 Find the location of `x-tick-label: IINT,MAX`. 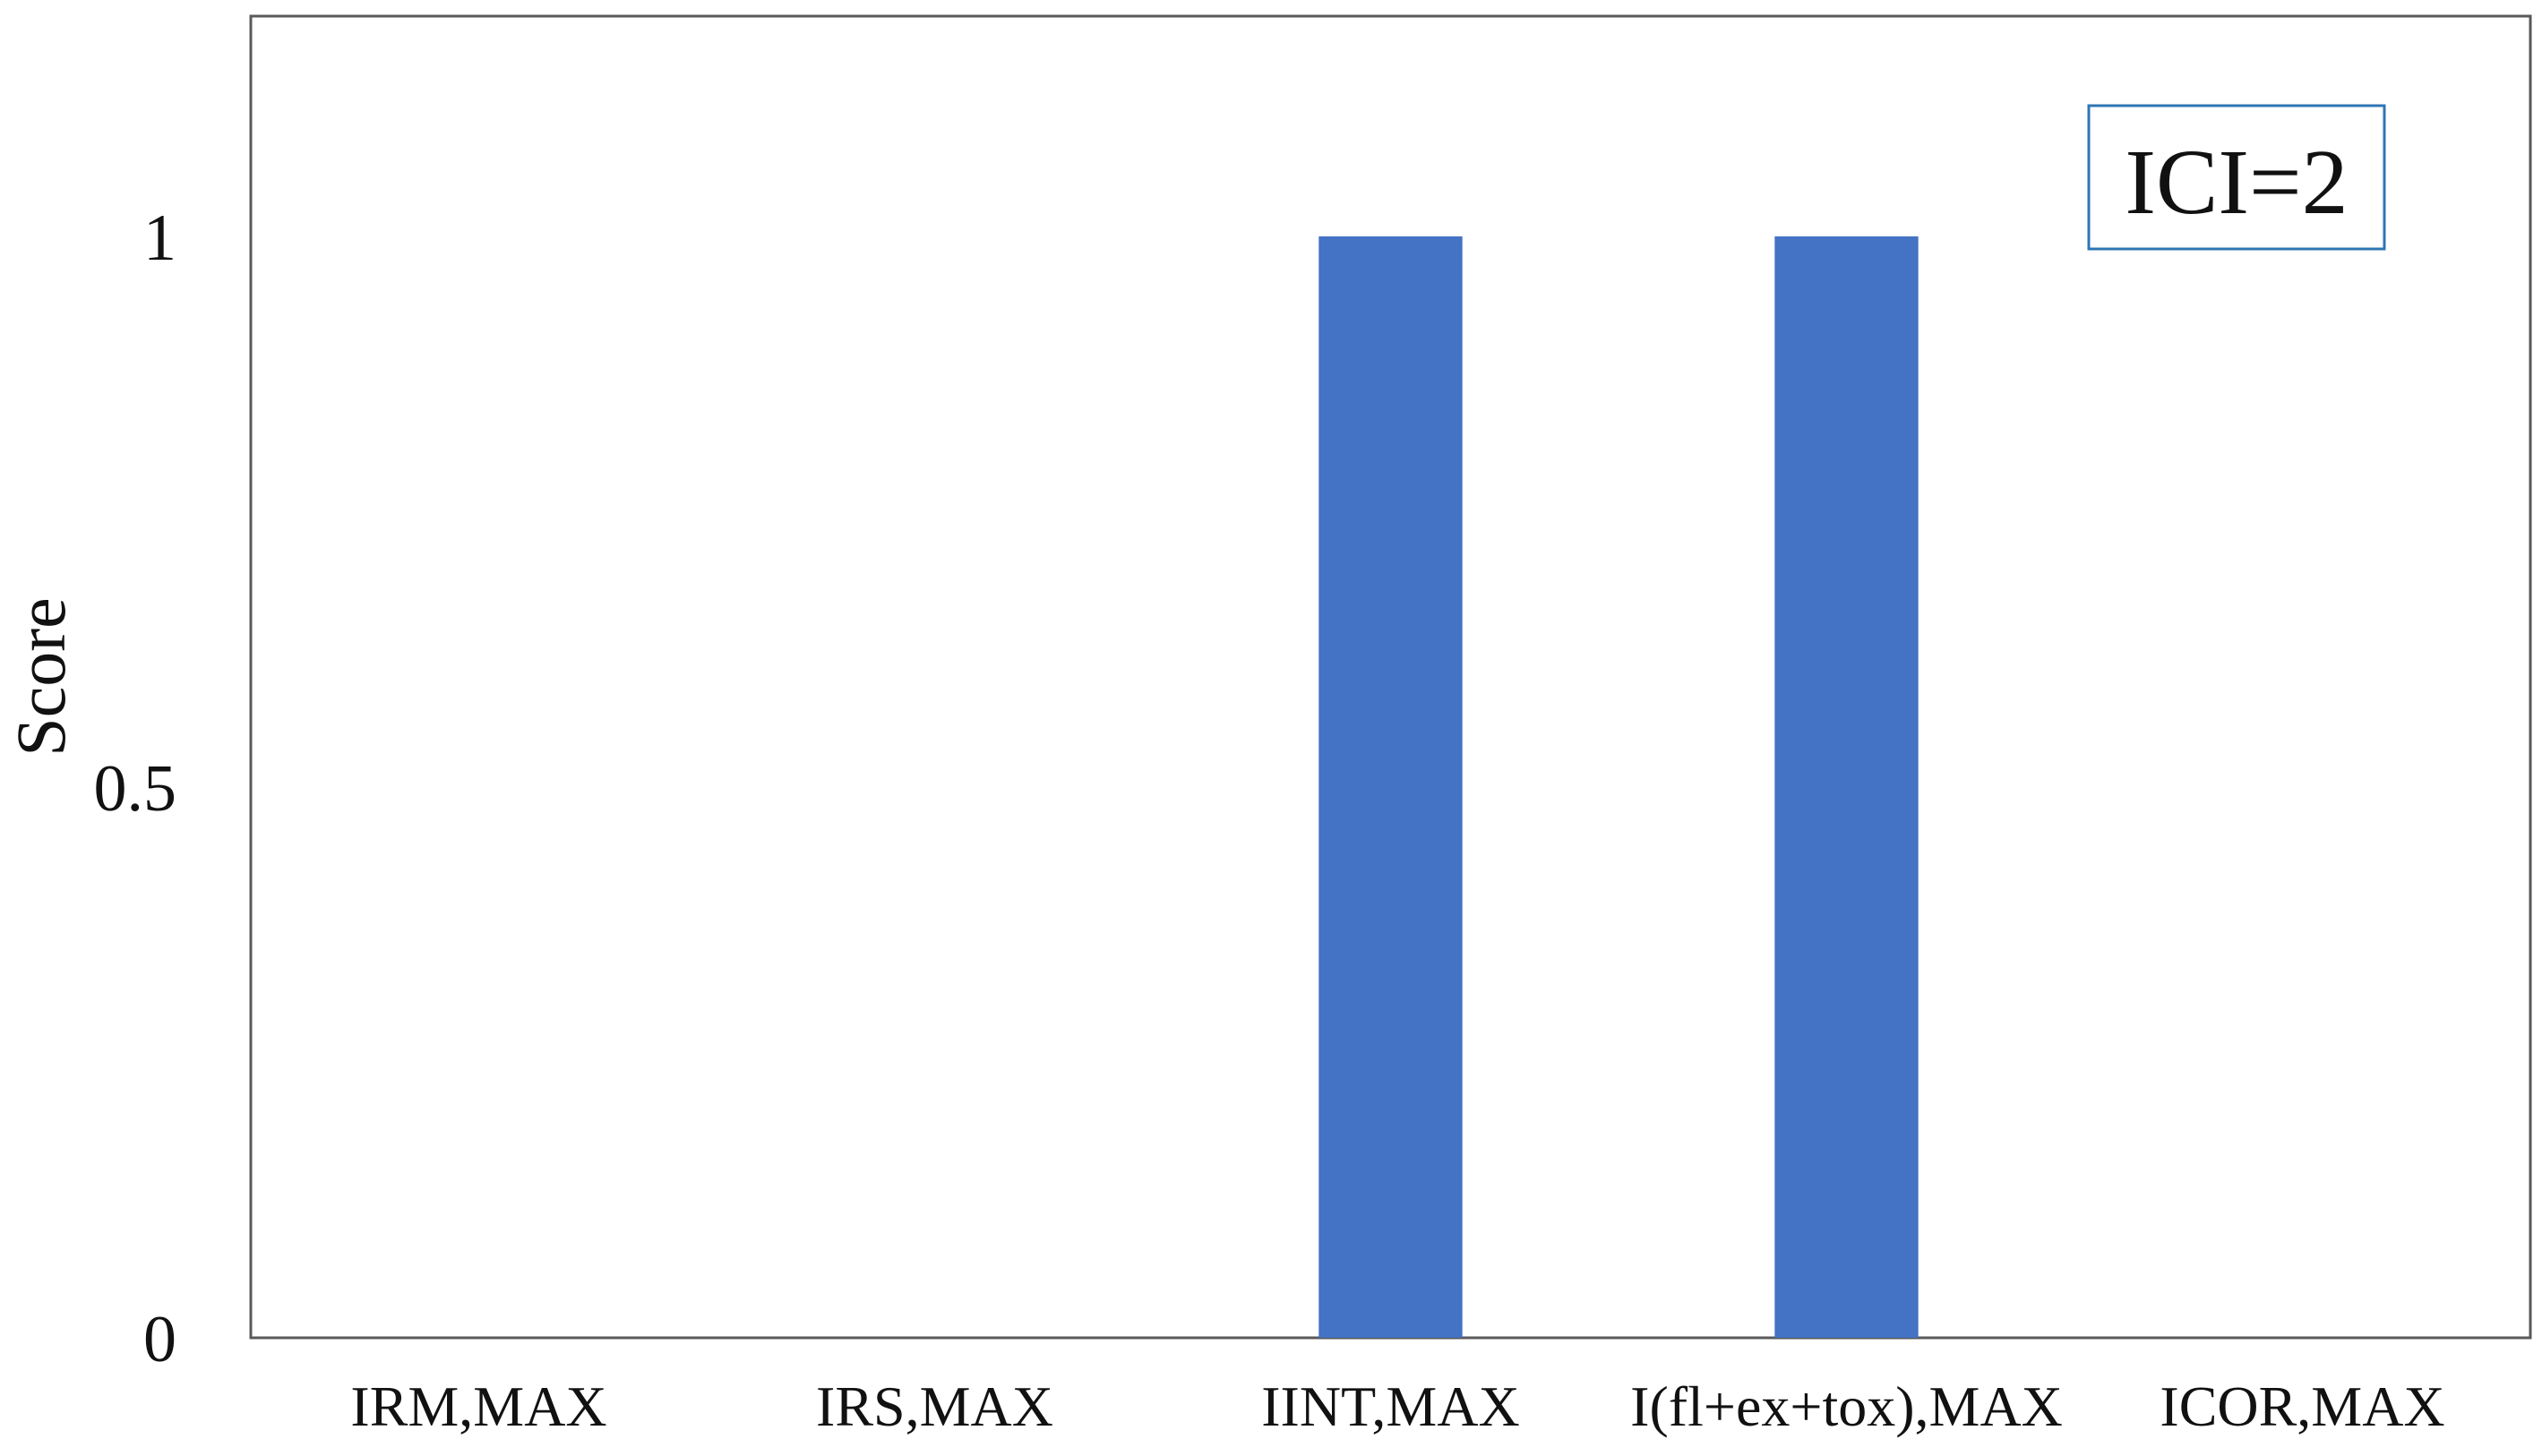

x-tick-label: IINT,MAX is located at coordinates (1390, 1406).